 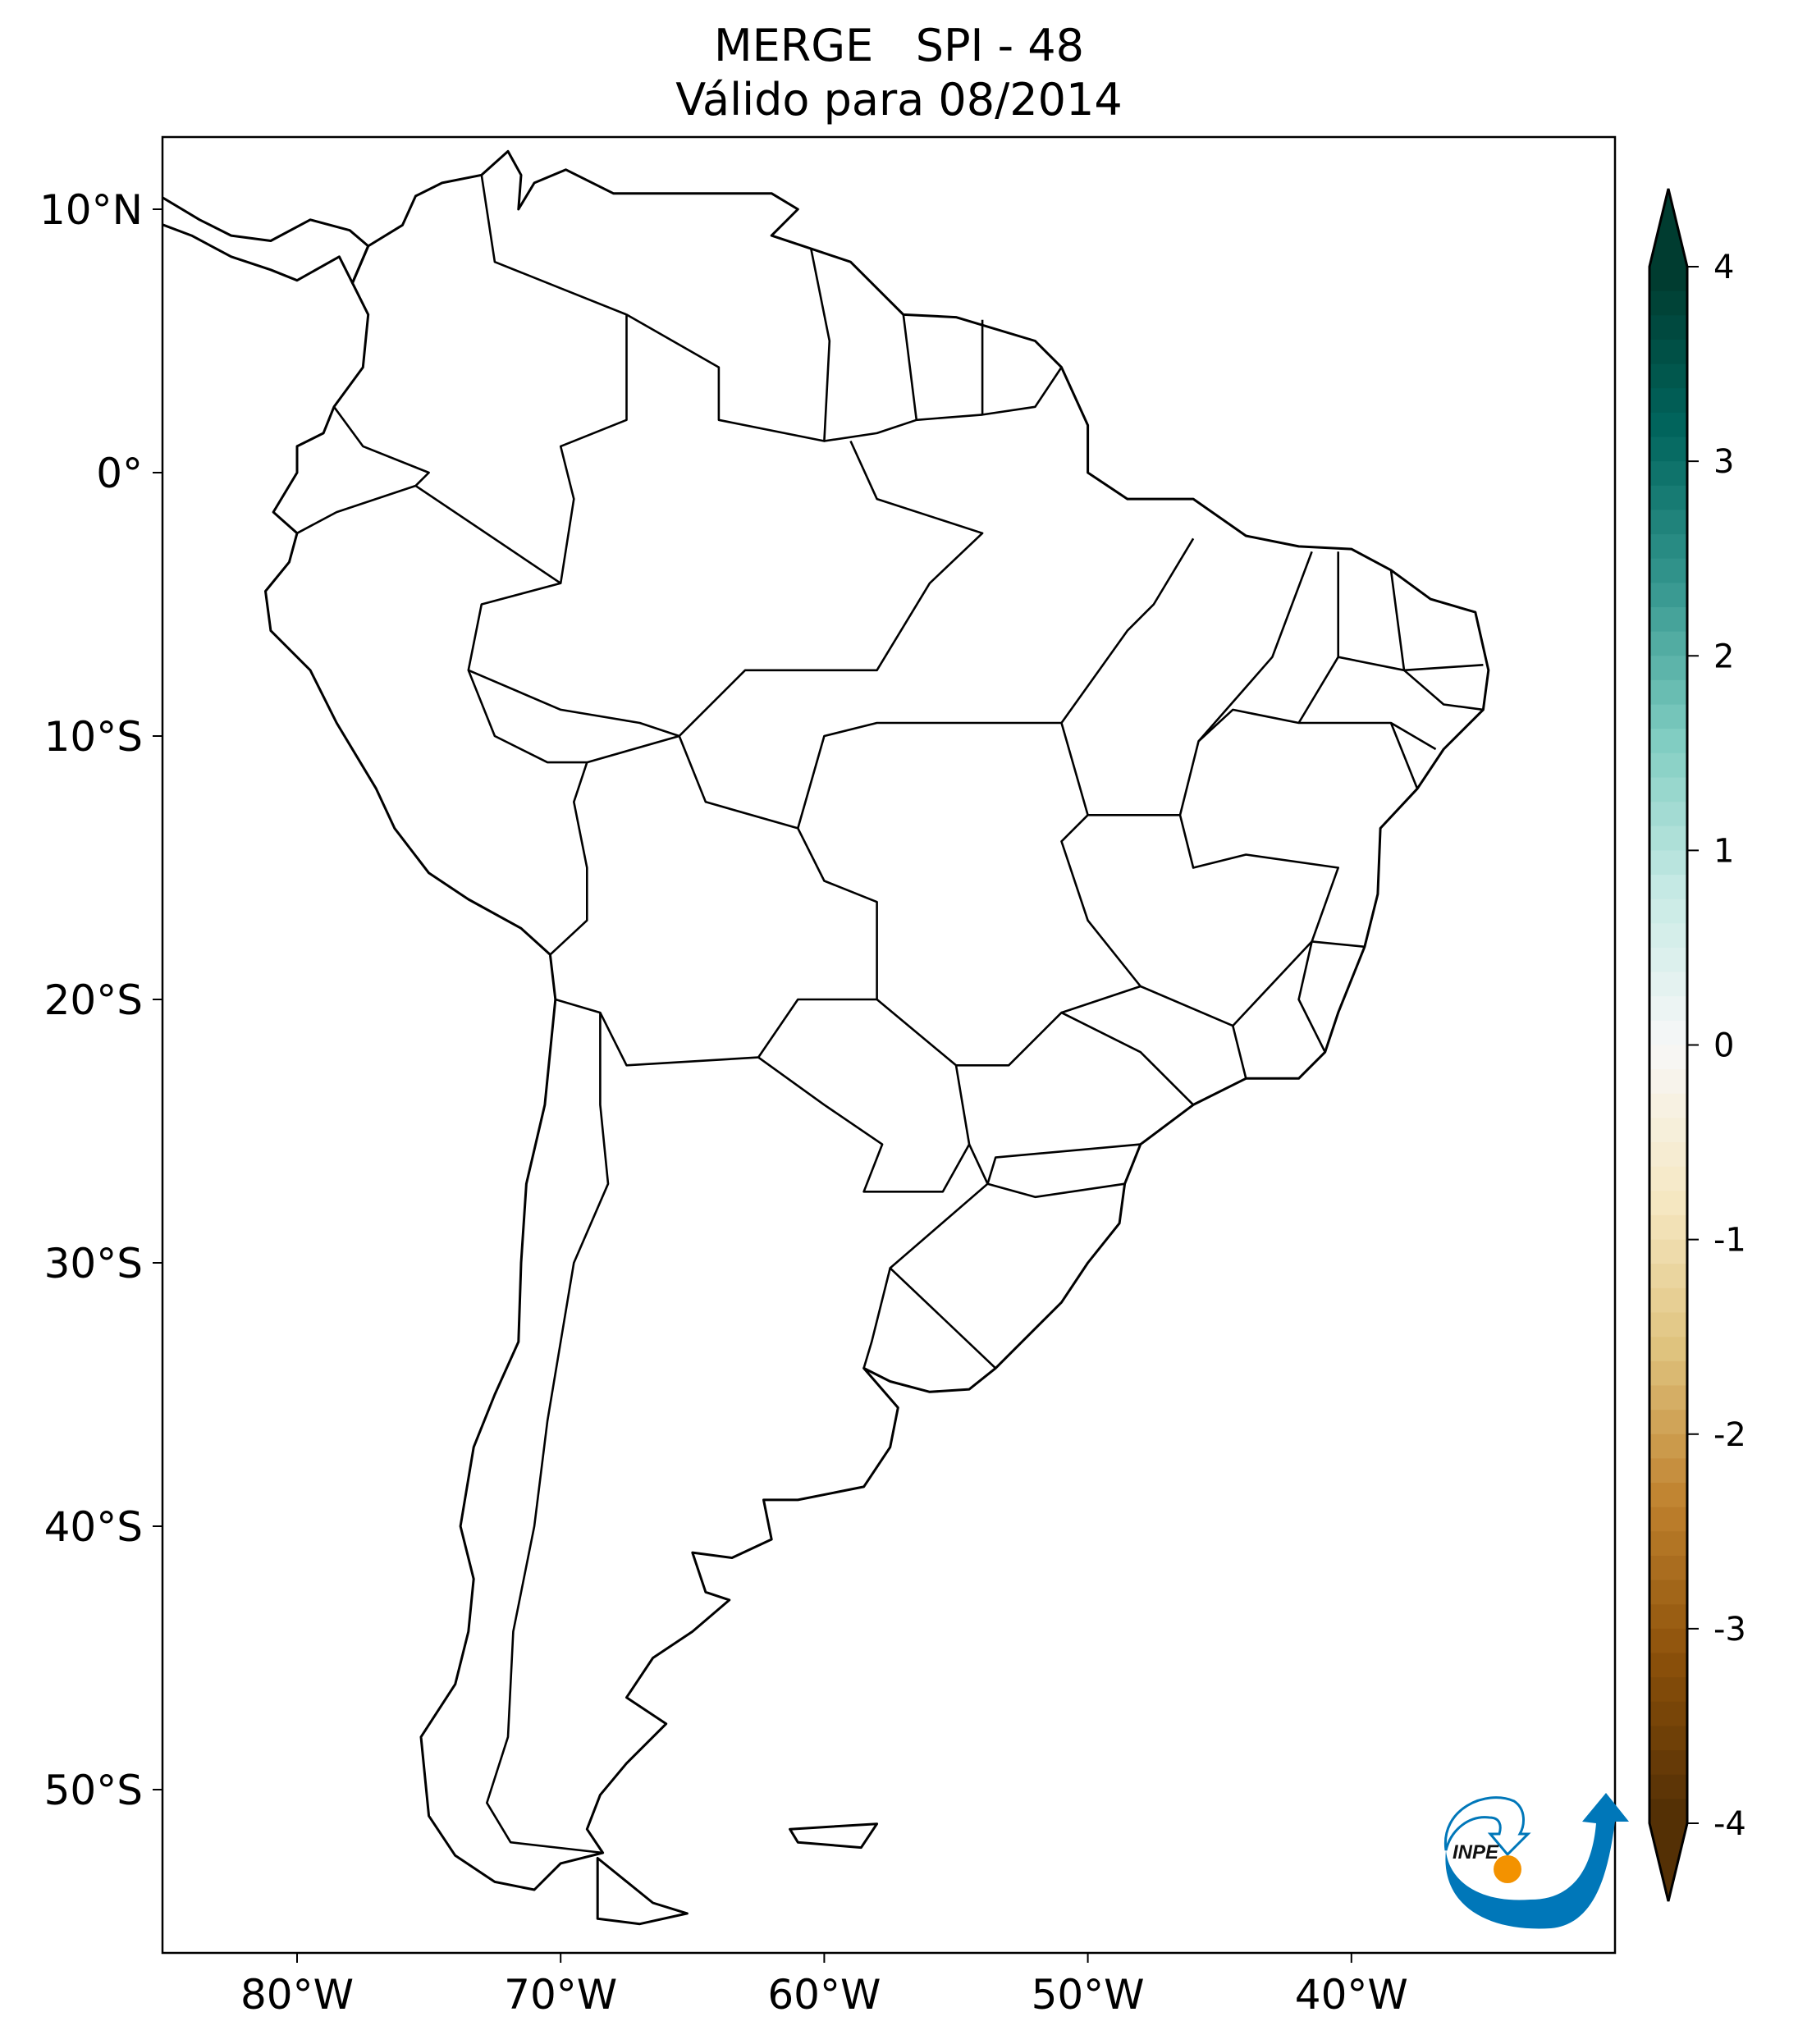 What do you see at coordinates (93, 1000) in the screenshot?
I see `y-tick-label: 20°S` at bounding box center [93, 1000].